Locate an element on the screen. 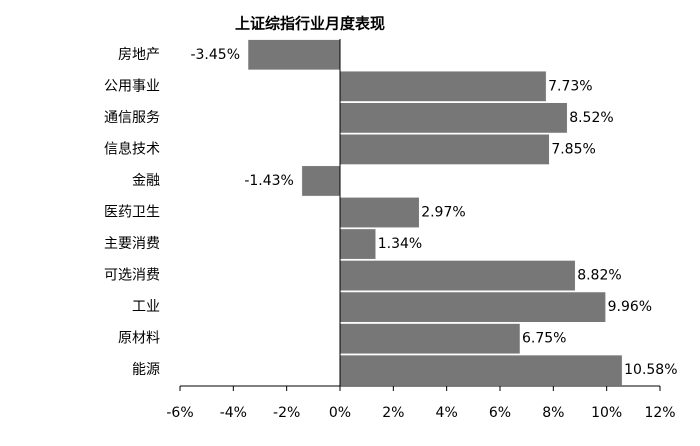  x-tick-label: -2% is located at coordinates (286, 413).